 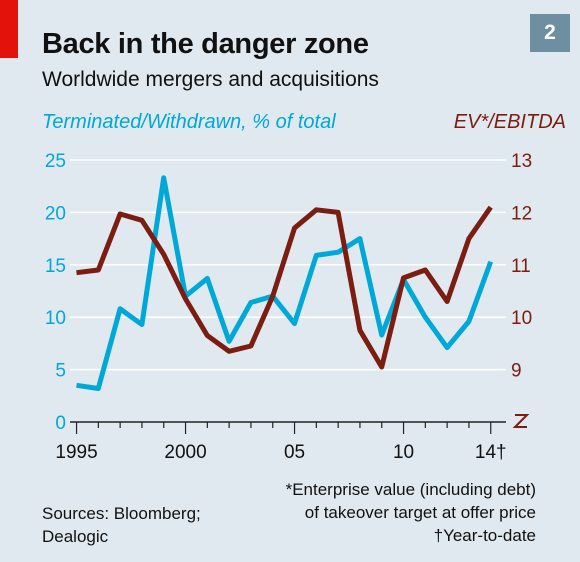 I want to click on y-left-tick-label: 10, so click(x=55, y=318).